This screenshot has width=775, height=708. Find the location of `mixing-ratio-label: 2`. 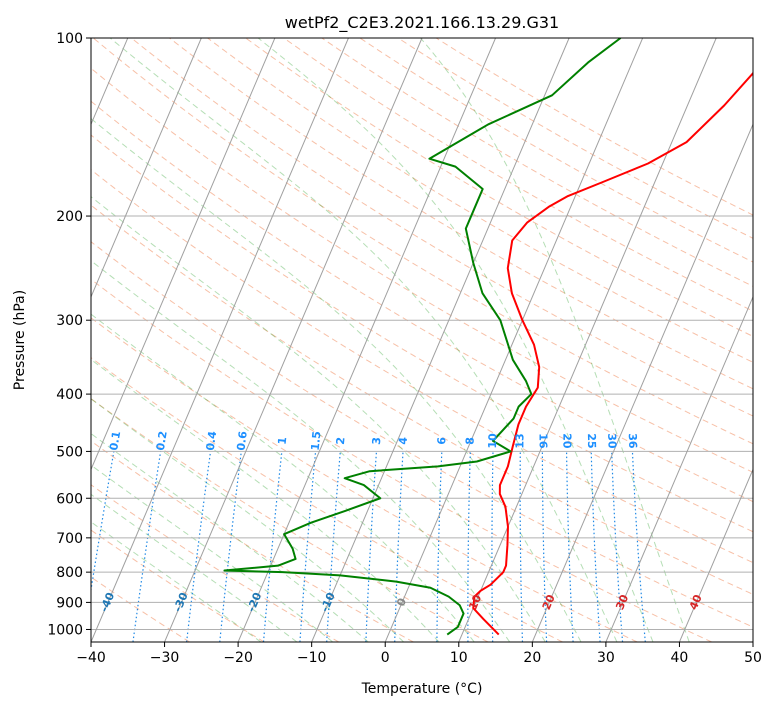

mixing-ratio-label: 2 is located at coordinates (341, 440).